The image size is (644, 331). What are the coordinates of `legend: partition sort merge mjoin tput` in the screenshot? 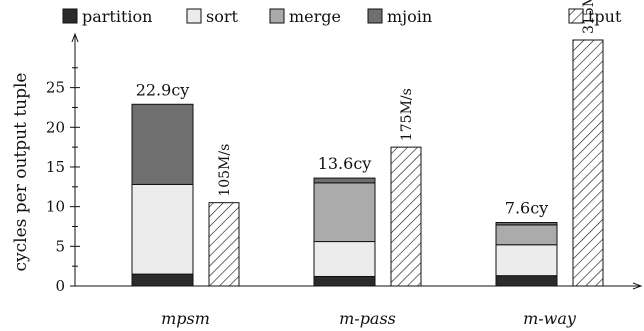 It's located at (342, 16).